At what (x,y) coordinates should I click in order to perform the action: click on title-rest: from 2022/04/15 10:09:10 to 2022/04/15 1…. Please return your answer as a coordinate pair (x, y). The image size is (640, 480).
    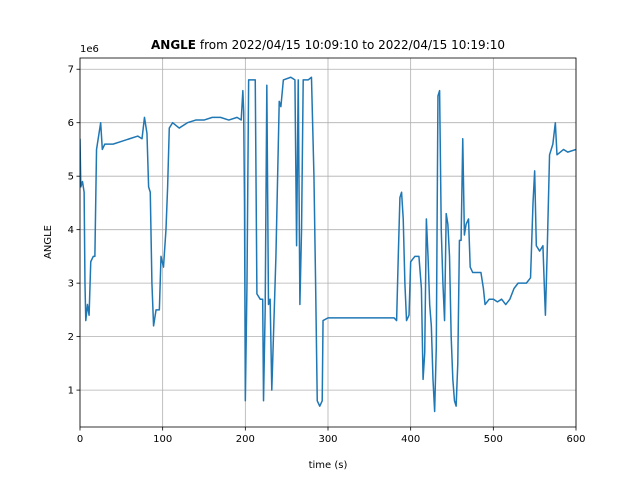
    Looking at the image, I should click on (352, 45).